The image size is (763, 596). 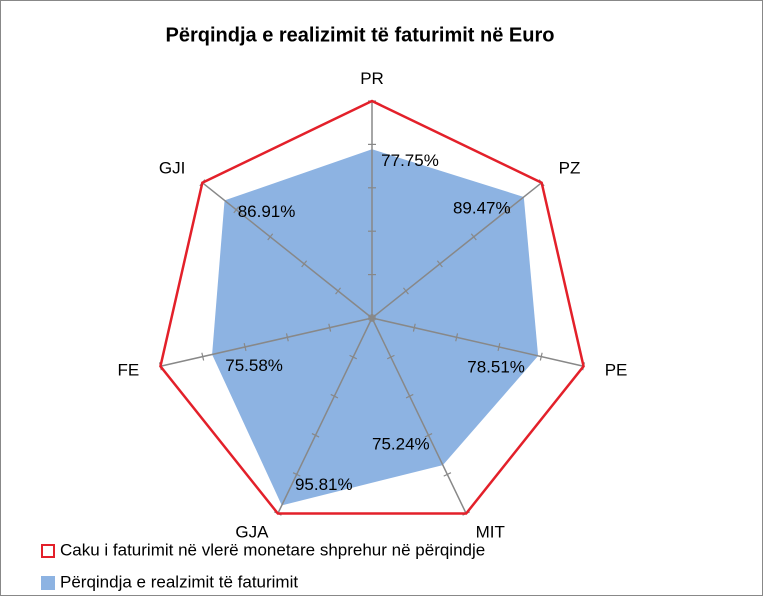 I want to click on value-label: 95.81%, so click(x=324, y=484).